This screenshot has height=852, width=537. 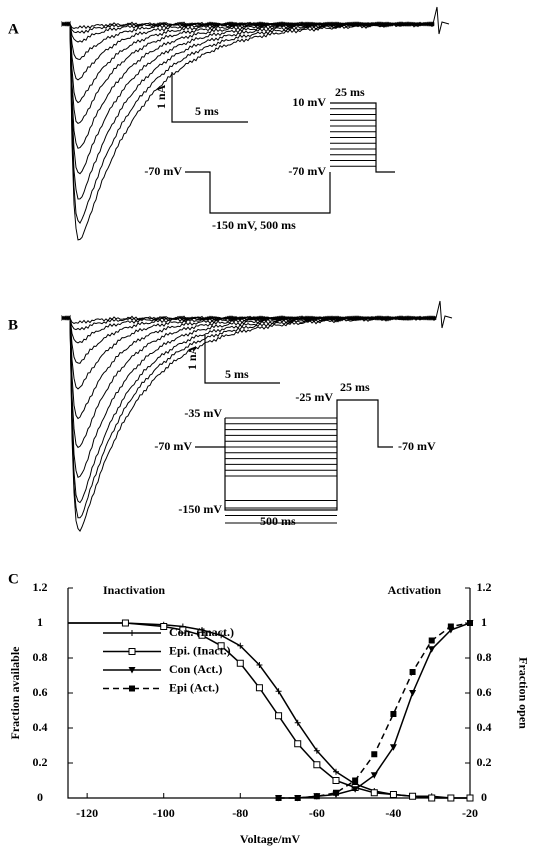 I want to click on x-tick-label: -20, so click(x=470, y=813).